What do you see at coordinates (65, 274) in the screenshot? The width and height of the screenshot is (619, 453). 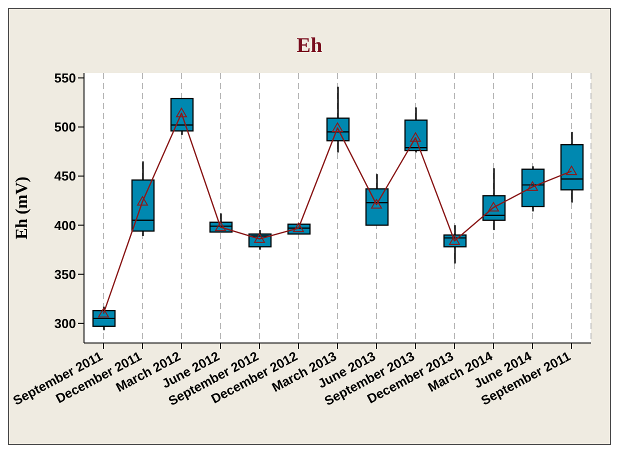 I see `y-tick-label: 350` at bounding box center [65, 274].